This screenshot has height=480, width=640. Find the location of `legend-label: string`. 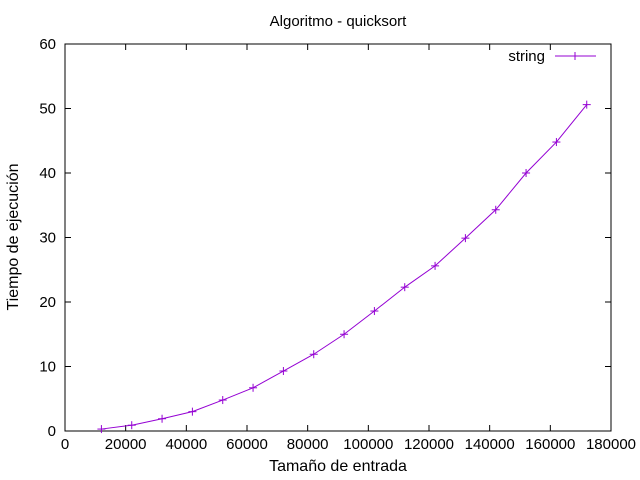

legend-label: string is located at coordinates (526, 56).